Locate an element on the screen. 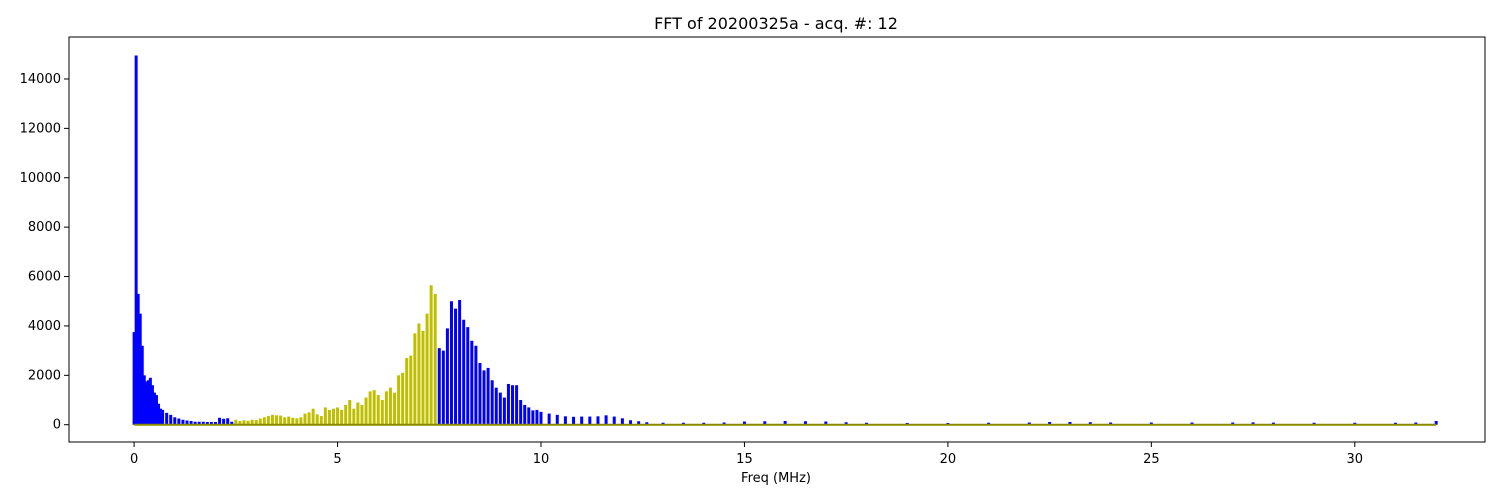 This screenshot has width=1500, height=500. y-tick-label: 4000 is located at coordinates (44, 326).